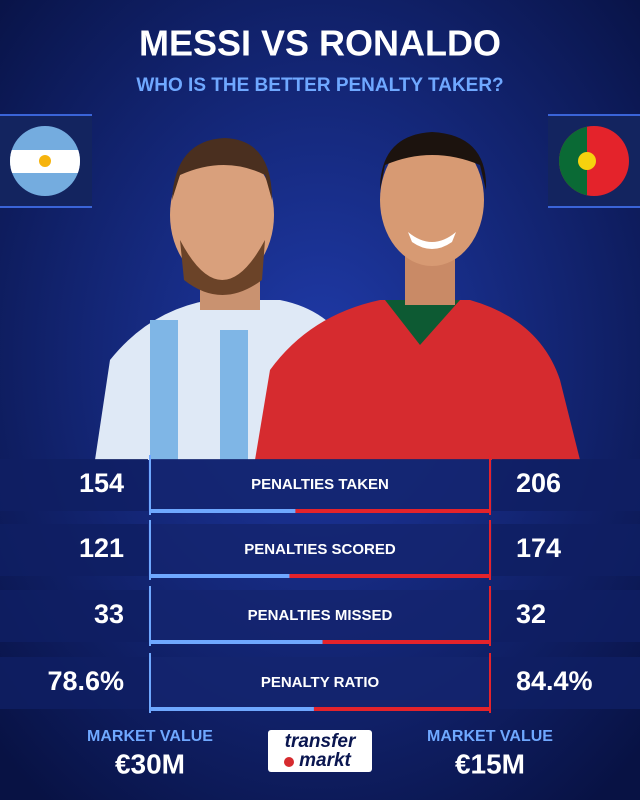 This screenshot has width=640, height=800. I want to click on messi-value: 78.6%, so click(85, 681).